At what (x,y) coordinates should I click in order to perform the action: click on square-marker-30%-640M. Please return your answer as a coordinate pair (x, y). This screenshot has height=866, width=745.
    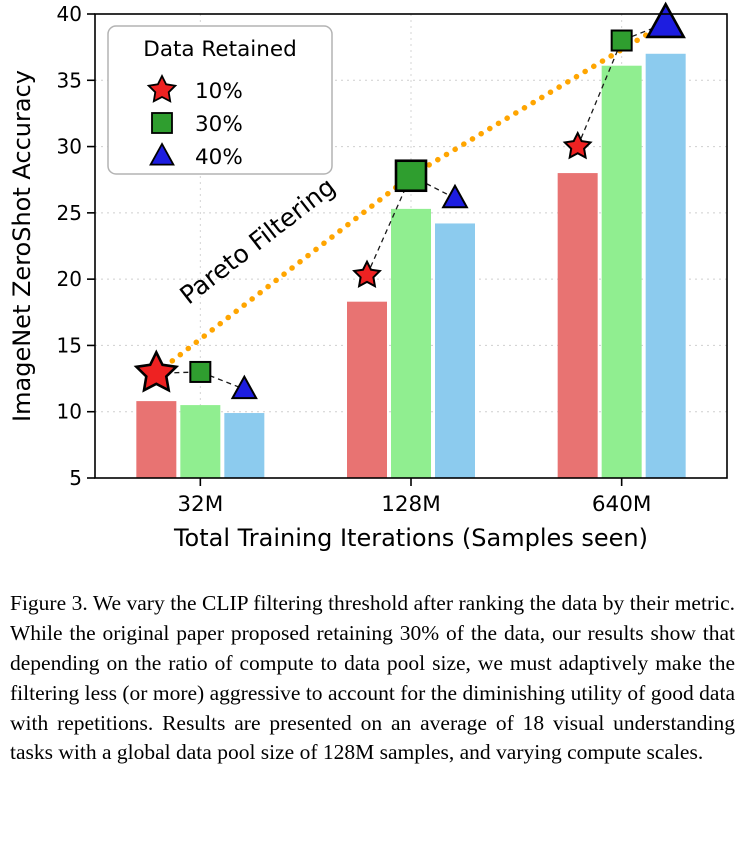
    Looking at the image, I should click on (621, 40).